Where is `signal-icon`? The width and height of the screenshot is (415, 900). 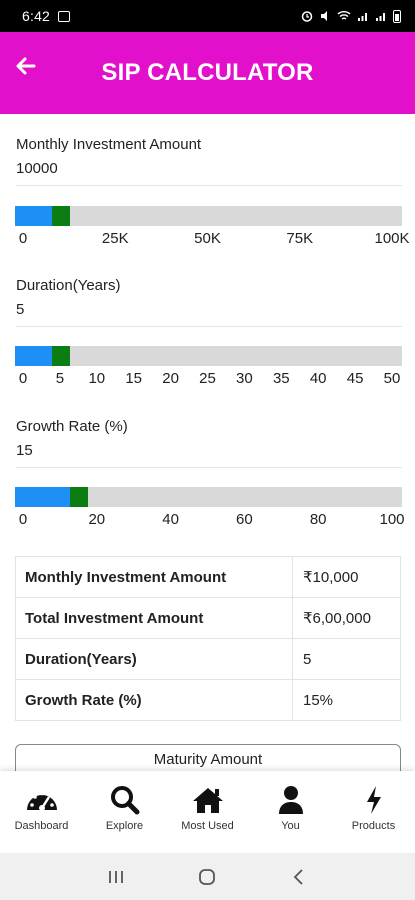 signal-icon is located at coordinates (362, 17).